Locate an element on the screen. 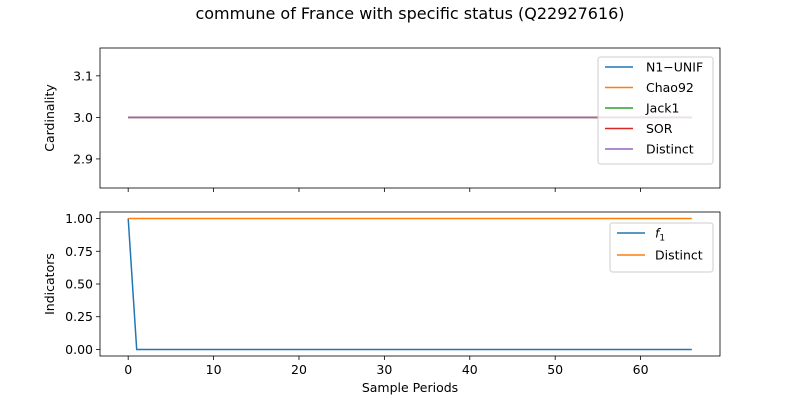 The image size is (800, 400). legend-label: Chao92 is located at coordinates (670, 87).